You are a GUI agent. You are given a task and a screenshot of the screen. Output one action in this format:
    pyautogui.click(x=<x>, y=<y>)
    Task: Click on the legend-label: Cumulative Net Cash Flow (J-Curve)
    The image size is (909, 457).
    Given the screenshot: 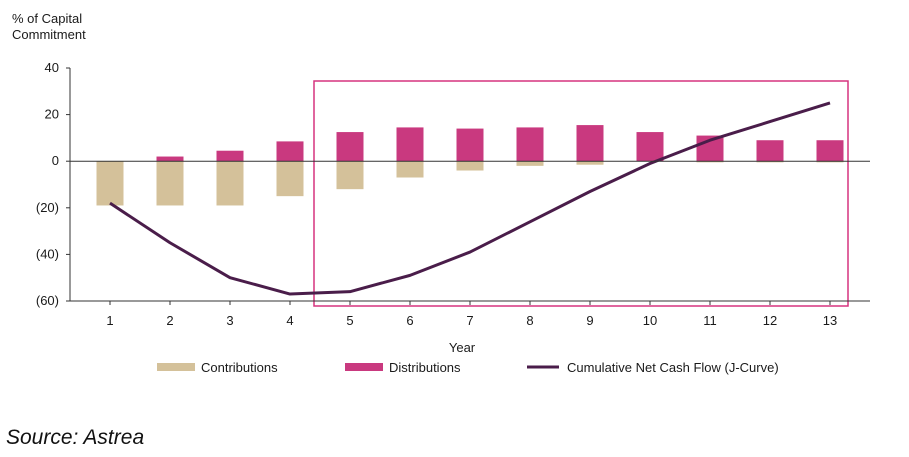 What is the action you would take?
    pyautogui.click(x=673, y=367)
    